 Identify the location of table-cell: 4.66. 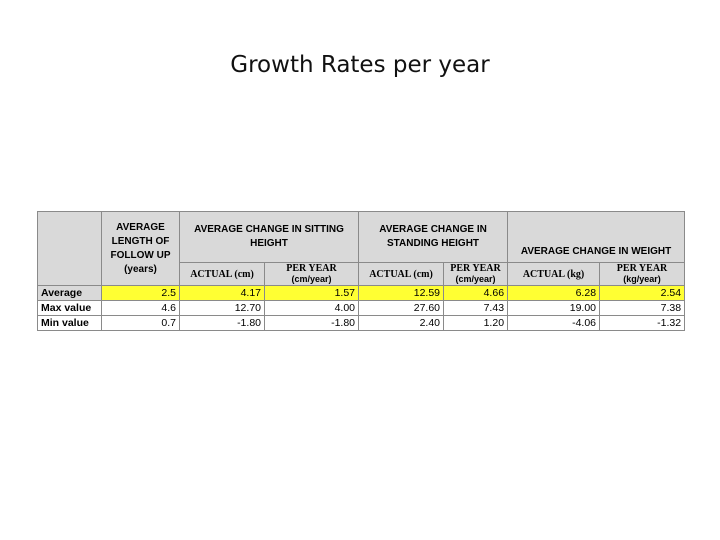
(476, 293).